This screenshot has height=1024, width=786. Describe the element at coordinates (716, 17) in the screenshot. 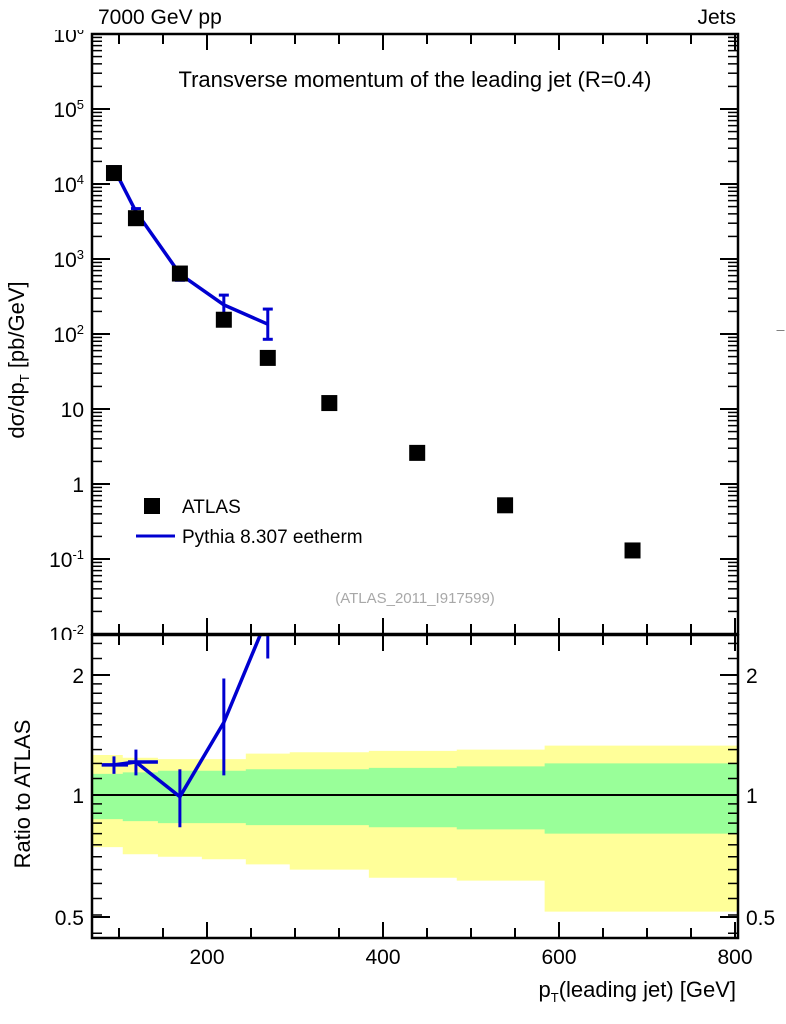

I see `header-right-label: Jets` at that location.